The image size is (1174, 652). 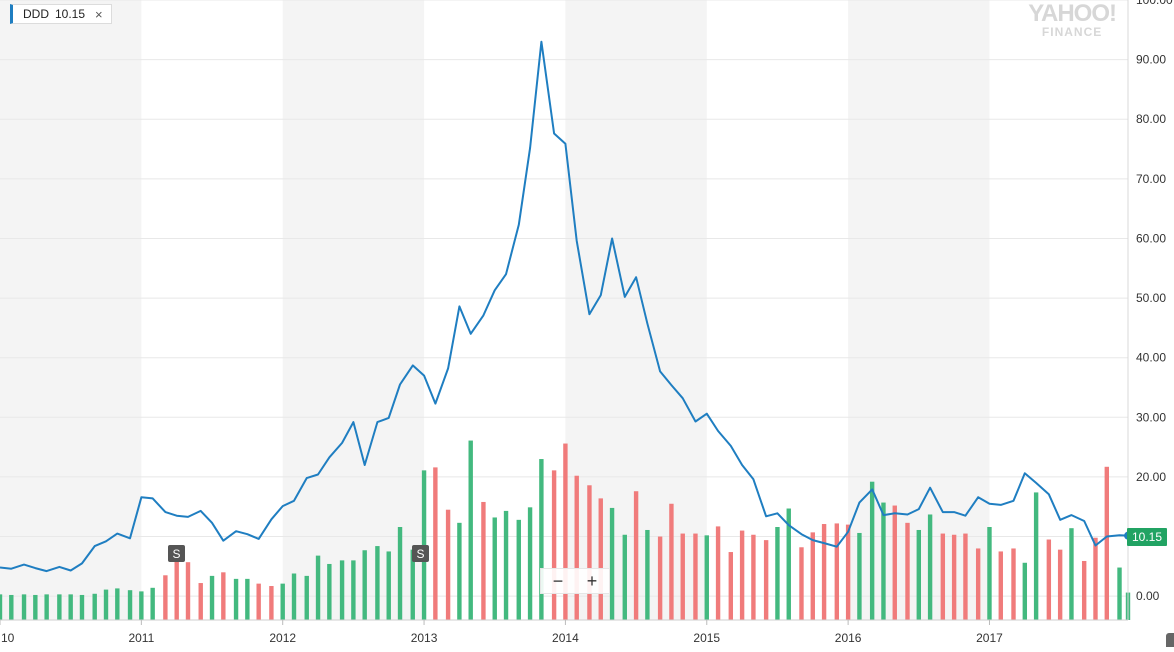 I want to click on series-legend-chip: DDD 10.15 ×, so click(x=61, y=14).